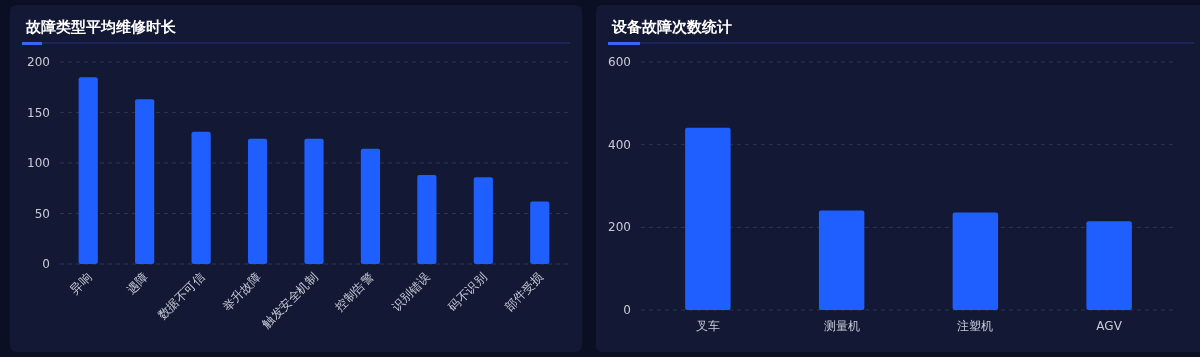 The height and width of the screenshot is (357, 1200). What do you see at coordinates (38, 163) in the screenshot?
I see `y-tick-label: 100` at bounding box center [38, 163].